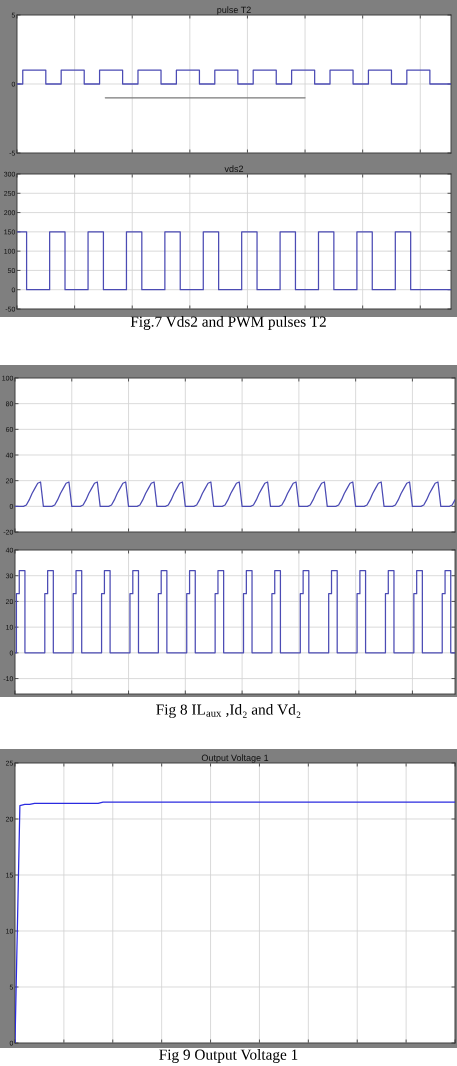 This screenshot has width=457, height=1066. I want to click on chart-title: pulse T2, so click(234, 10).